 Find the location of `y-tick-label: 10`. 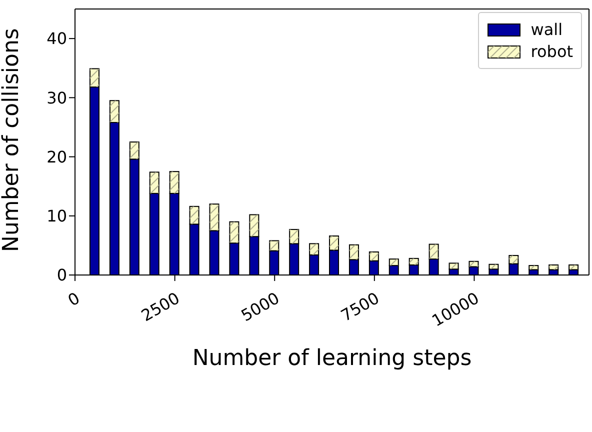

y-tick-label: 10 is located at coordinates (56, 216).